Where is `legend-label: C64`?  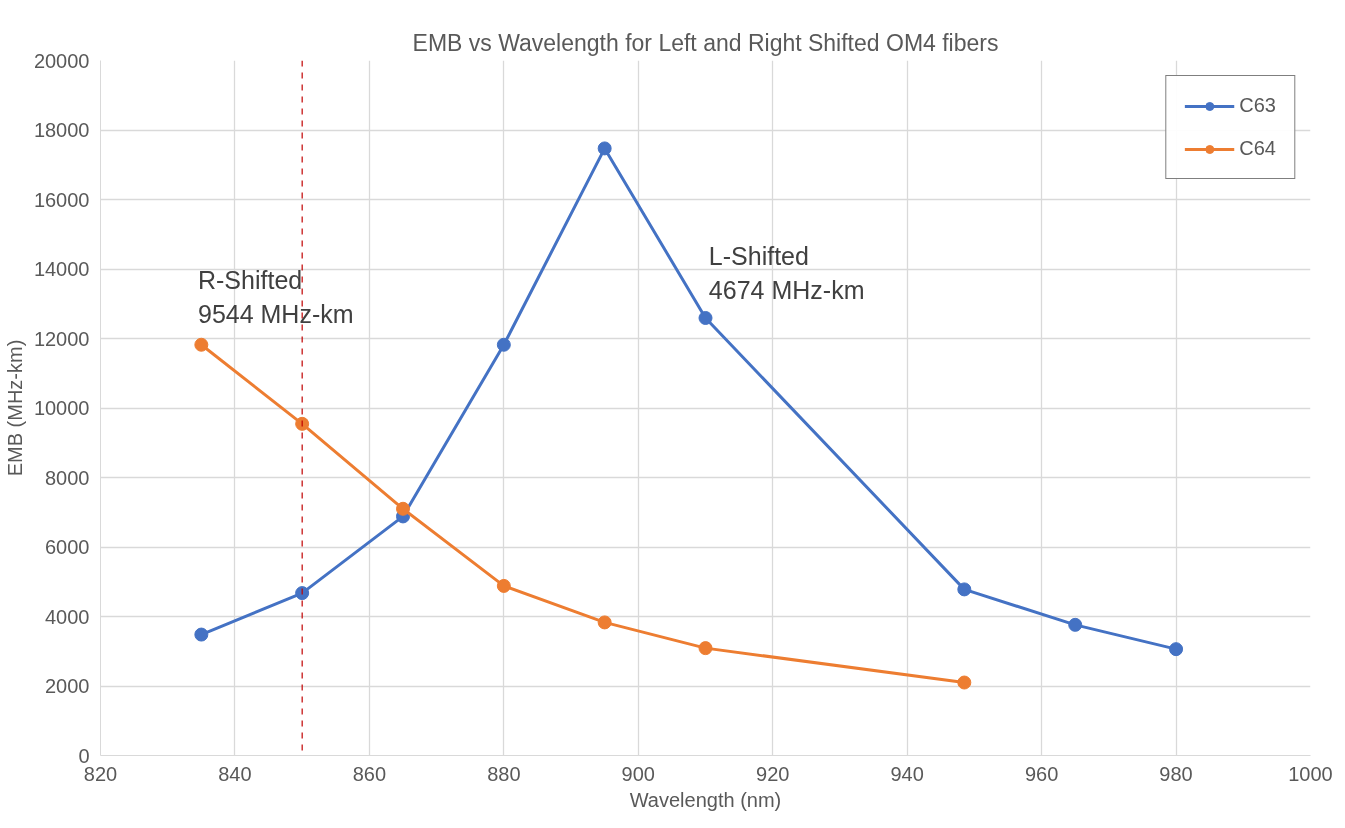 legend-label: C64 is located at coordinates (1257, 148).